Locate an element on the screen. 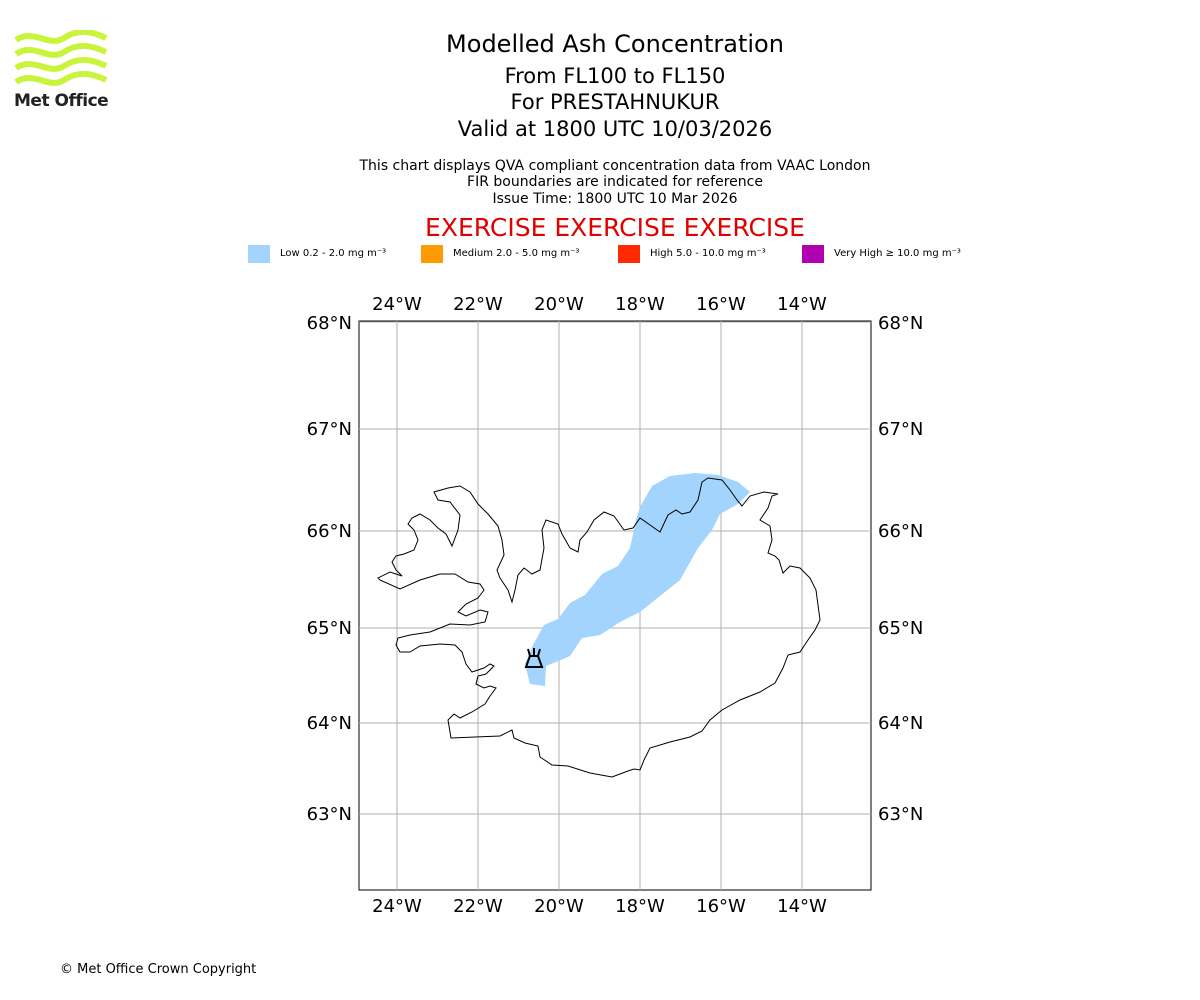 This screenshot has height=1000, width=1200. ash-plume-low is located at coordinates (637, 579).